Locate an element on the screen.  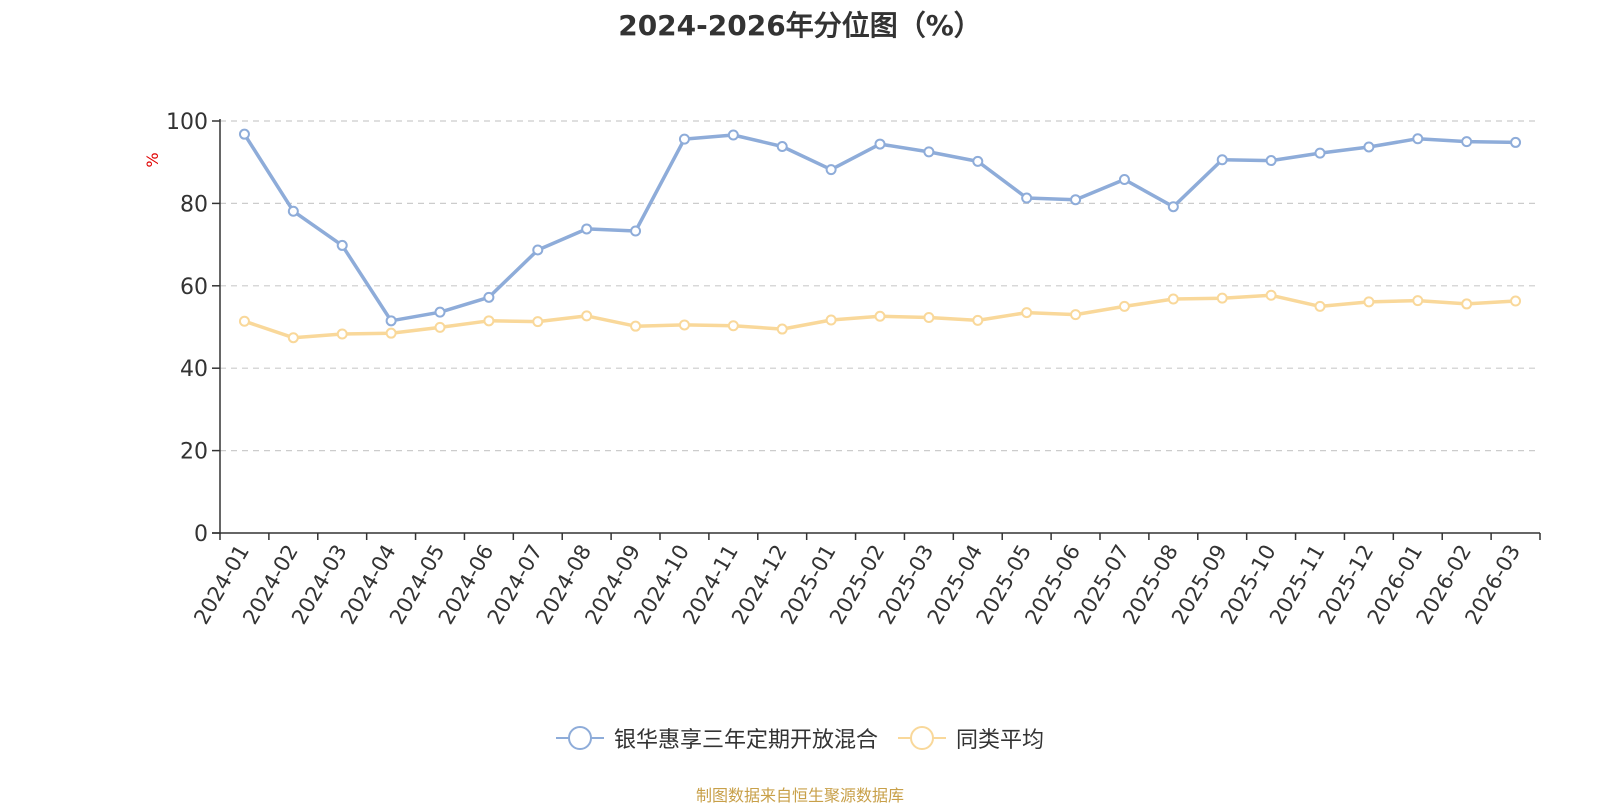
legend-label-peer-average: 同类平均 is located at coordinates (1000, 740).